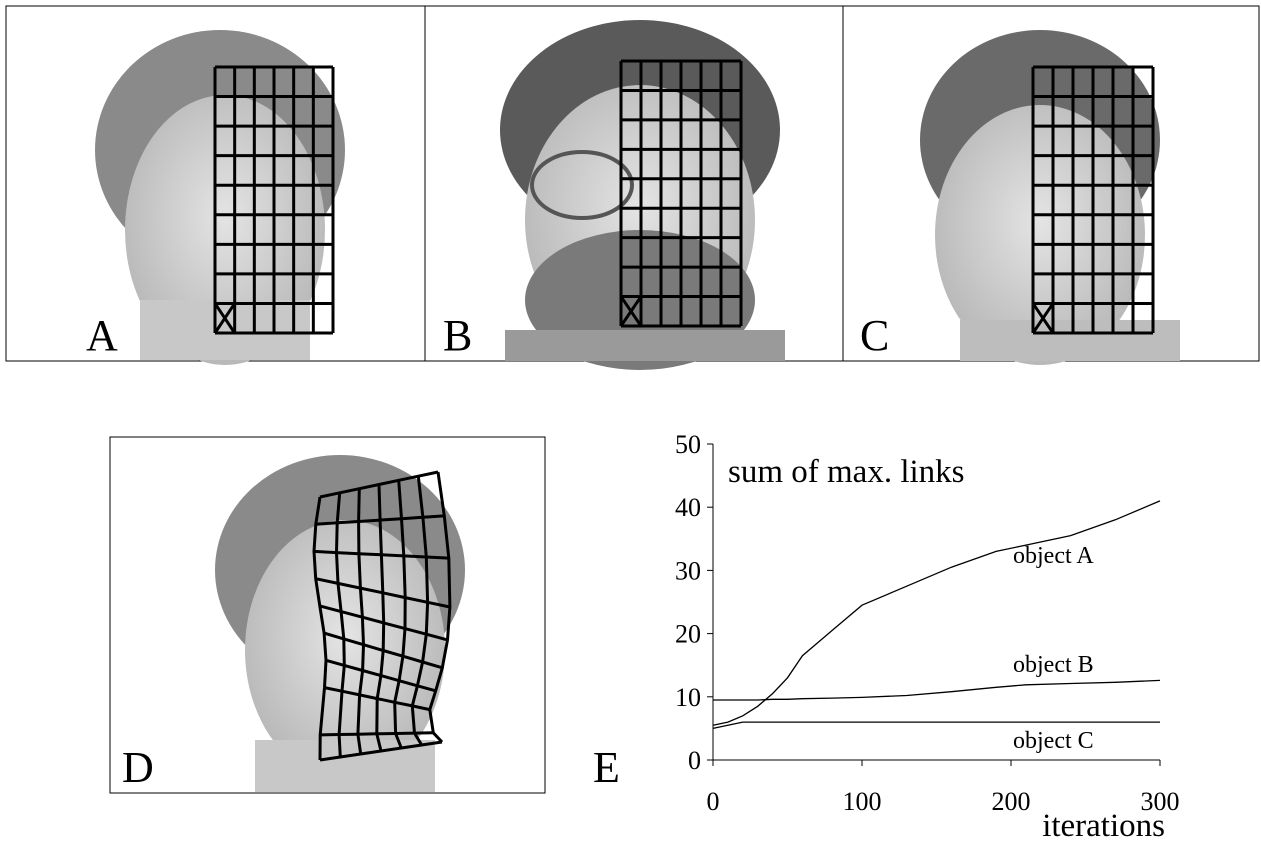  Describe the element at coordinates (1053, 556) in the screenshot. I see `series-label: object A` at that location.